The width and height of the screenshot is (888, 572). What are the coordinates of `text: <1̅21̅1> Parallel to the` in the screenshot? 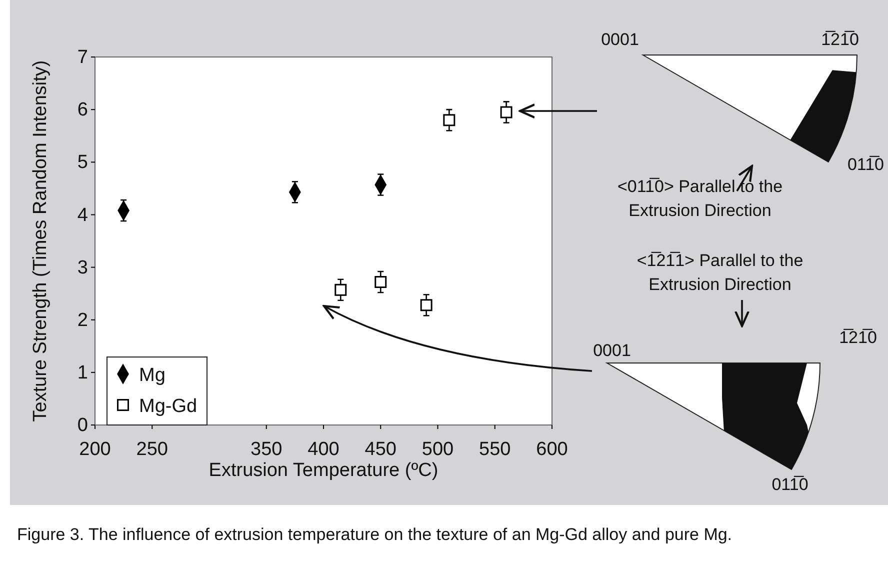 It's located at (720, 260).